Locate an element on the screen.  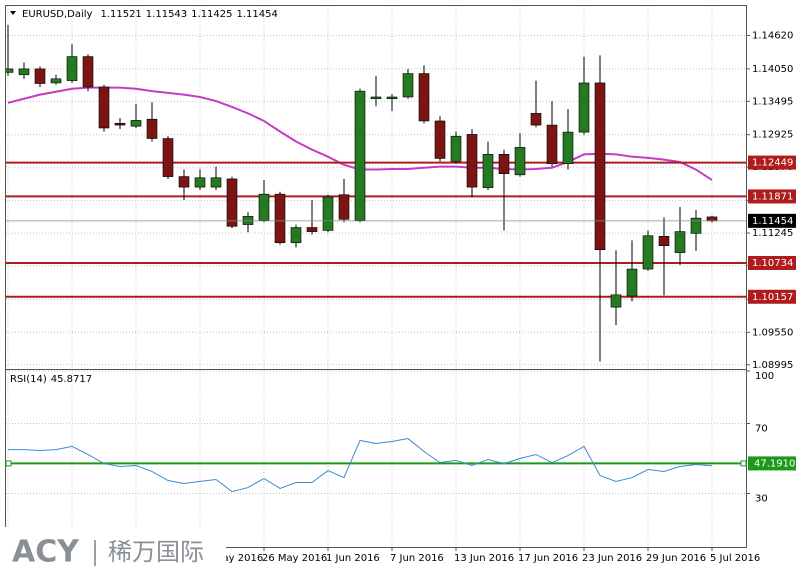
y-tick-label: 70 is located at coordinates (761, 429).